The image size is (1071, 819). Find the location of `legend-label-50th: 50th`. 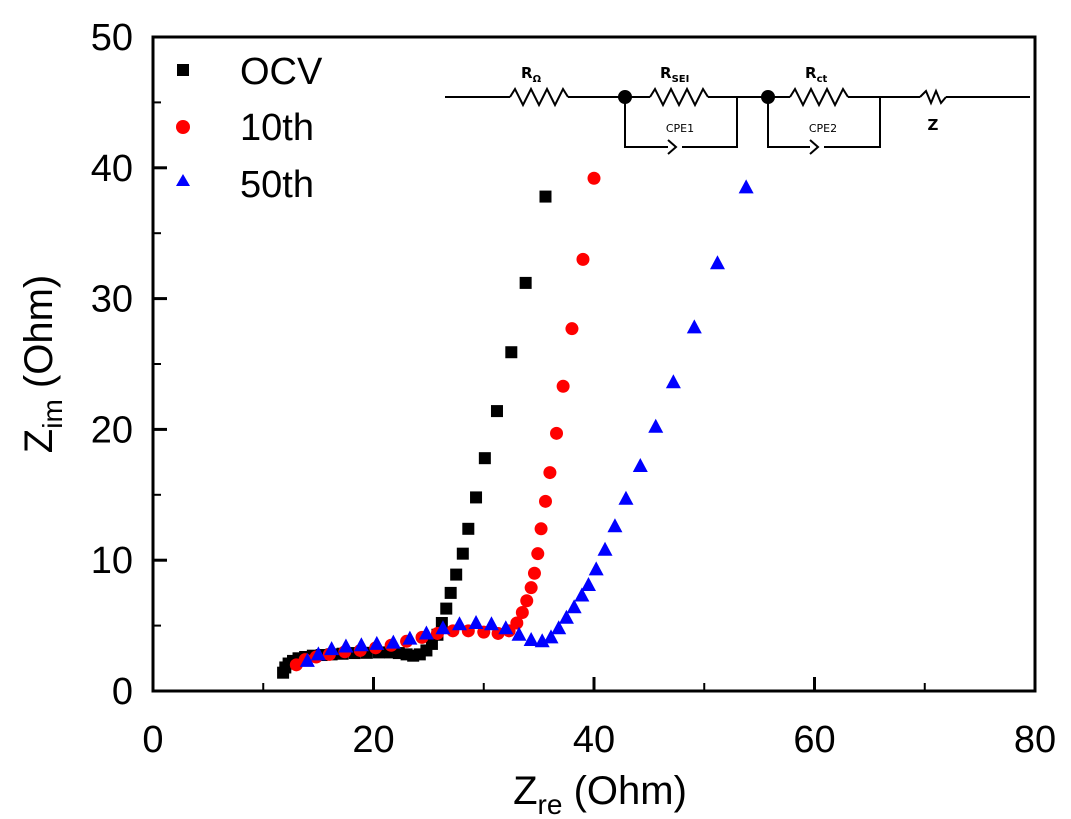

legend-label-50th: 50th is located at coordinates (277, 185).